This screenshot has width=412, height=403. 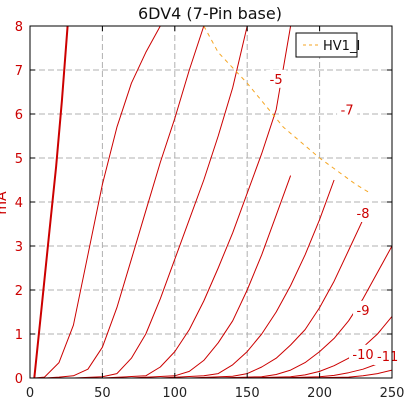 I want to click on curve-label: -7, so click(x=347, y=111).